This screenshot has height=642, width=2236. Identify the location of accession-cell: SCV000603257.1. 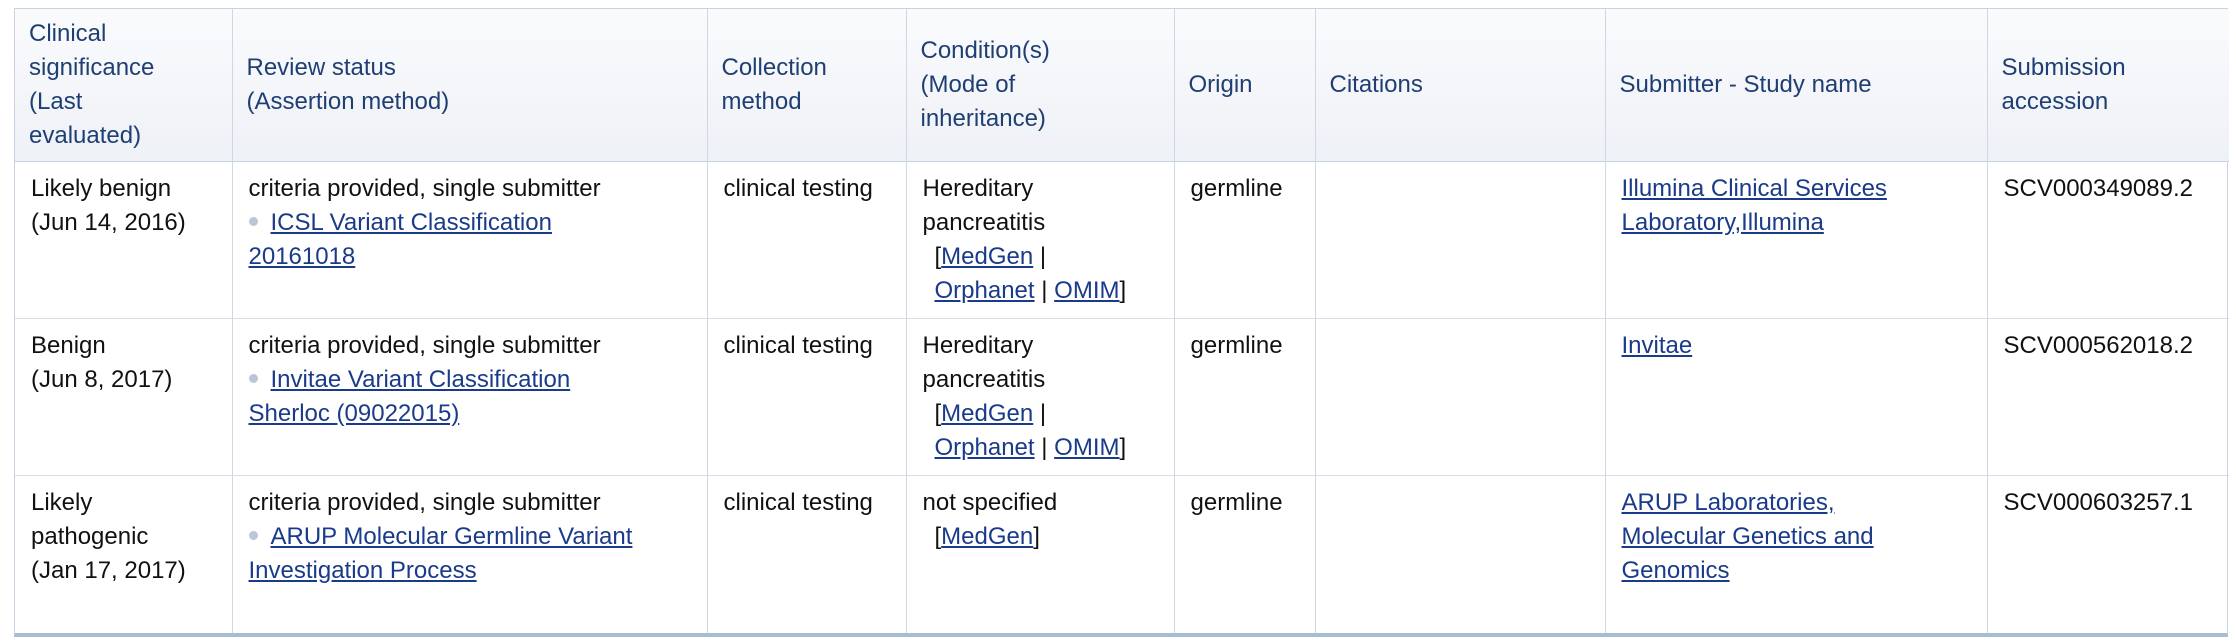
(2098, 502).